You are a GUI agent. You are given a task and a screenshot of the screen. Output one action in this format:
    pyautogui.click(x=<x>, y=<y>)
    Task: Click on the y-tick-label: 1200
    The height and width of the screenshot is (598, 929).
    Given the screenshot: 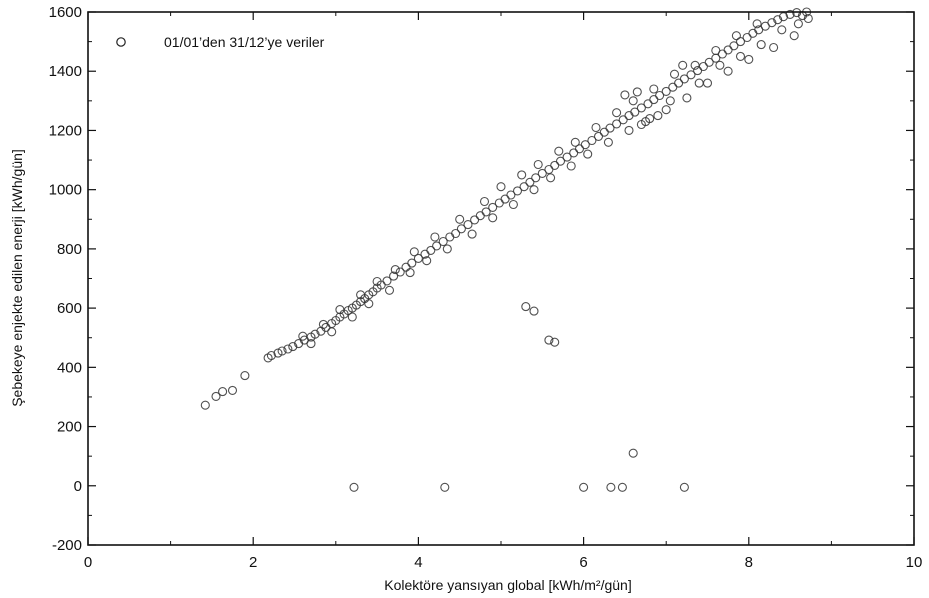 What is the action you would take?
    pyautogui.click(x=65, y=130)
    